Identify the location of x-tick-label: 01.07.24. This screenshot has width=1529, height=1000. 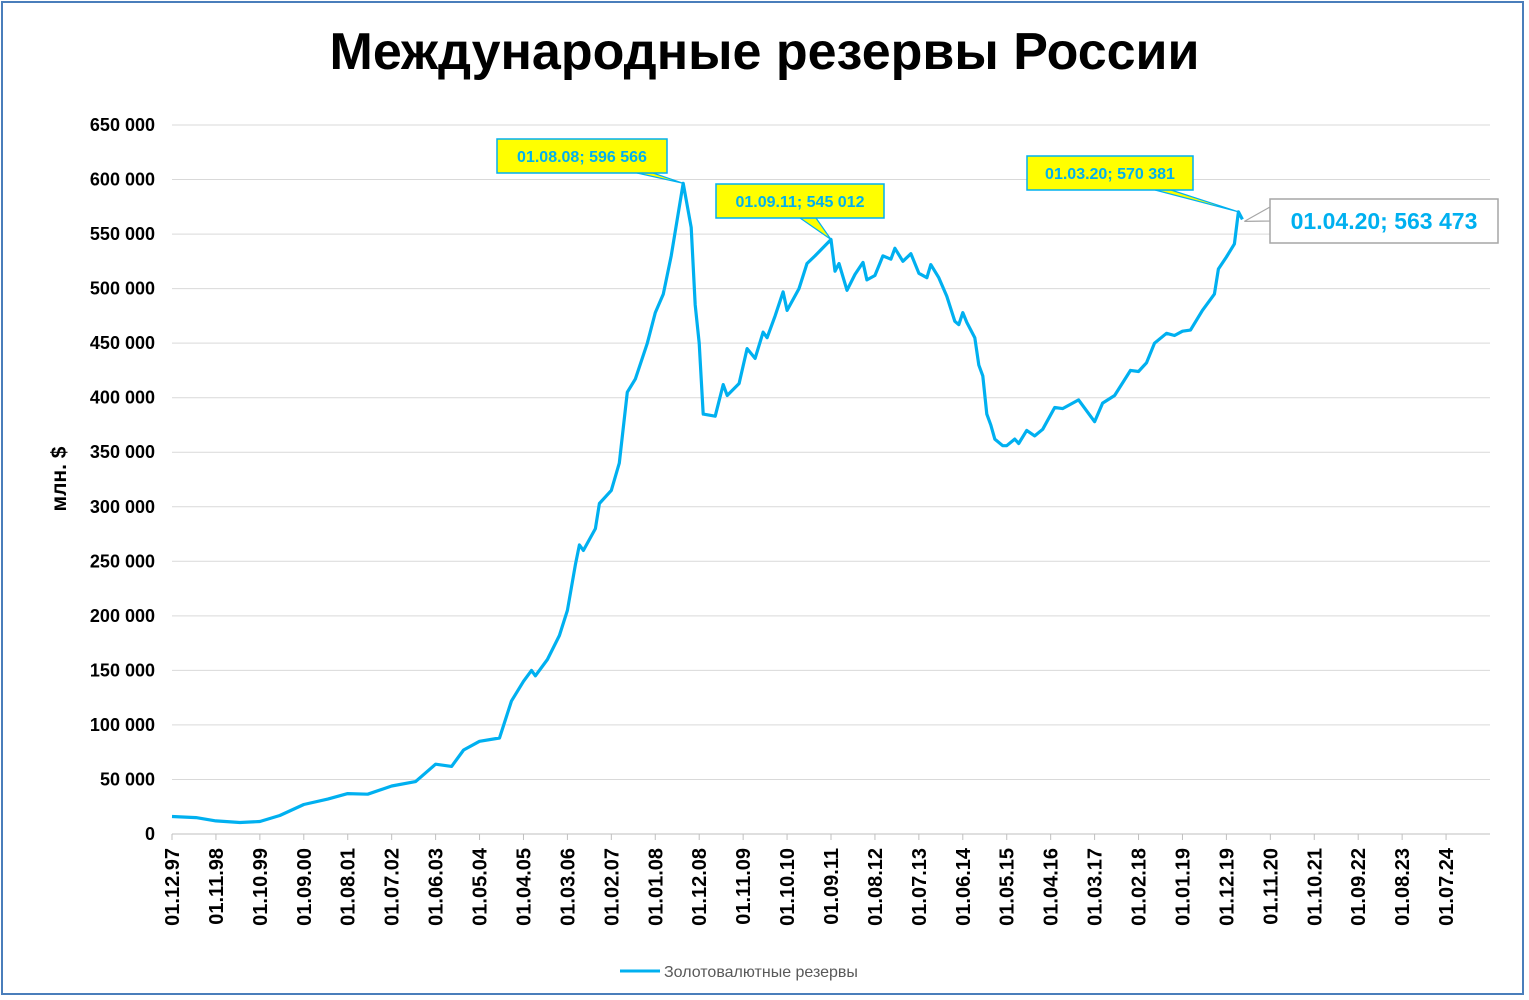
(1447, 886).